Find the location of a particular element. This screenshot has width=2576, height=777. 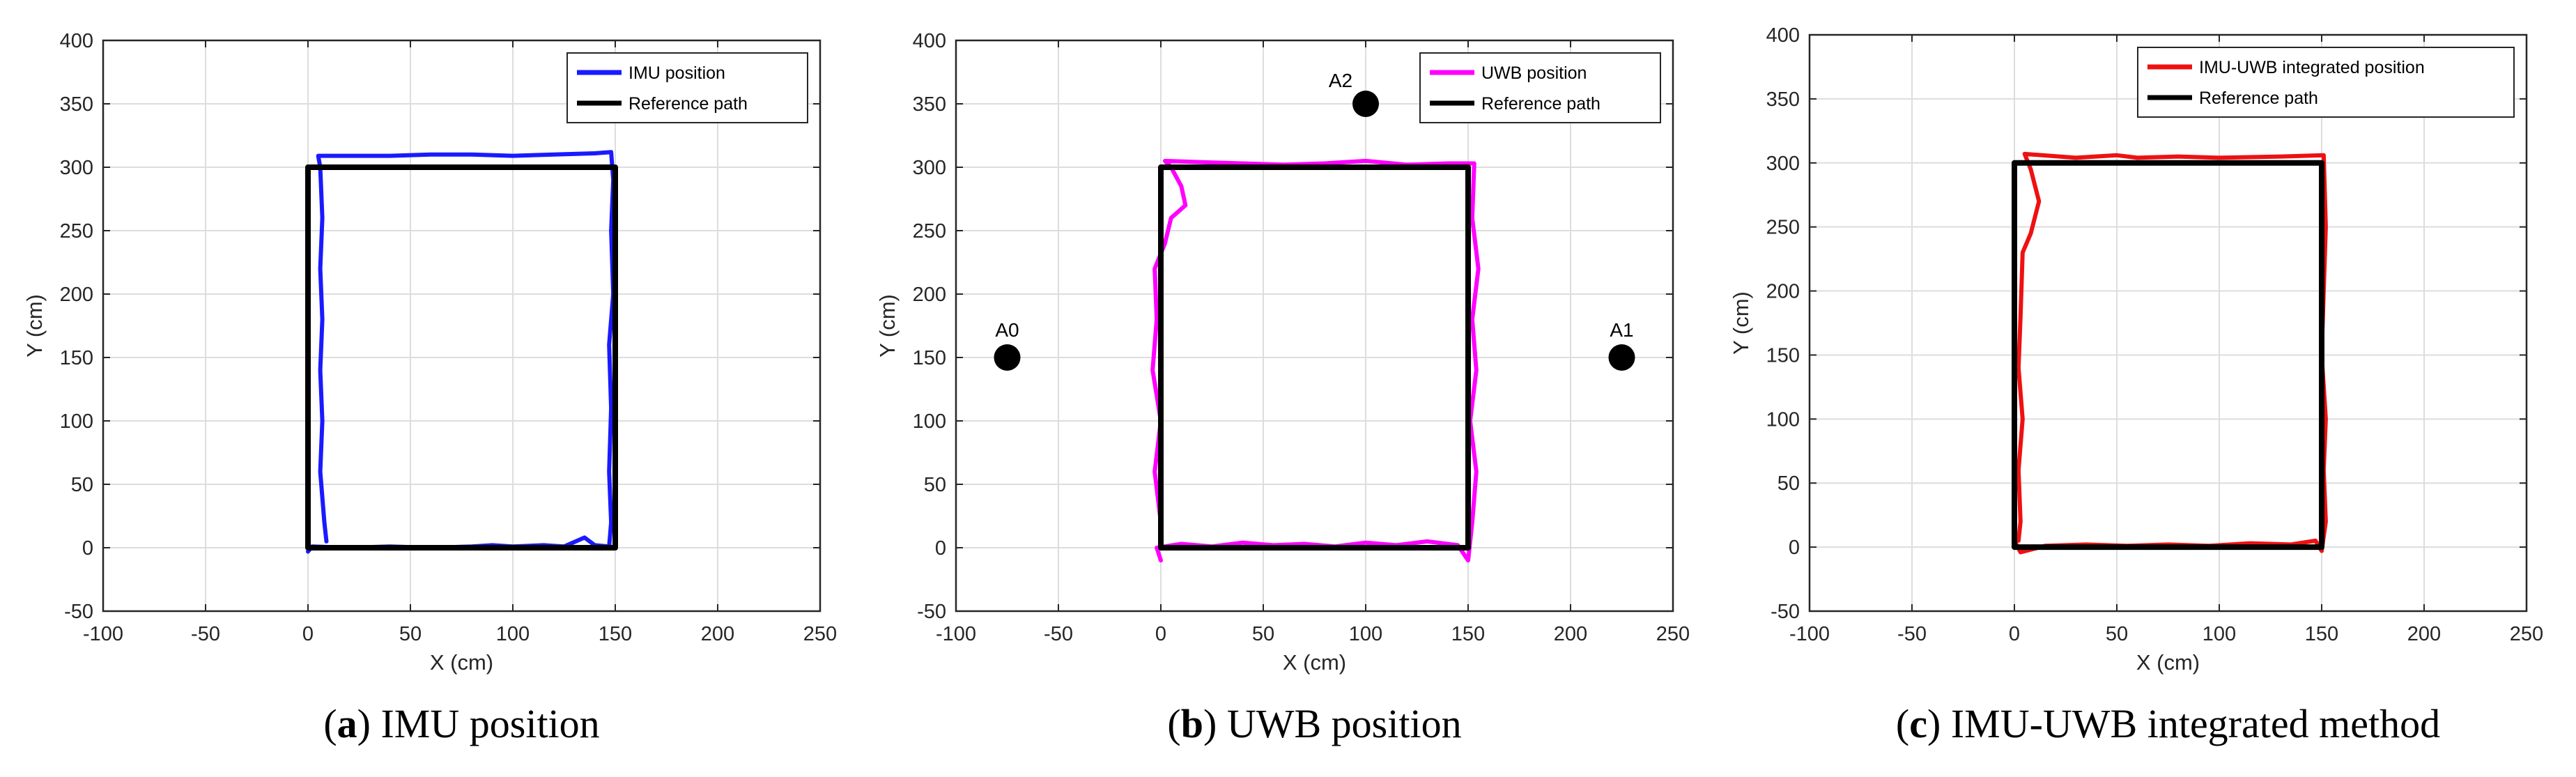

caption-letter: a is located at coordinates (347, 723).